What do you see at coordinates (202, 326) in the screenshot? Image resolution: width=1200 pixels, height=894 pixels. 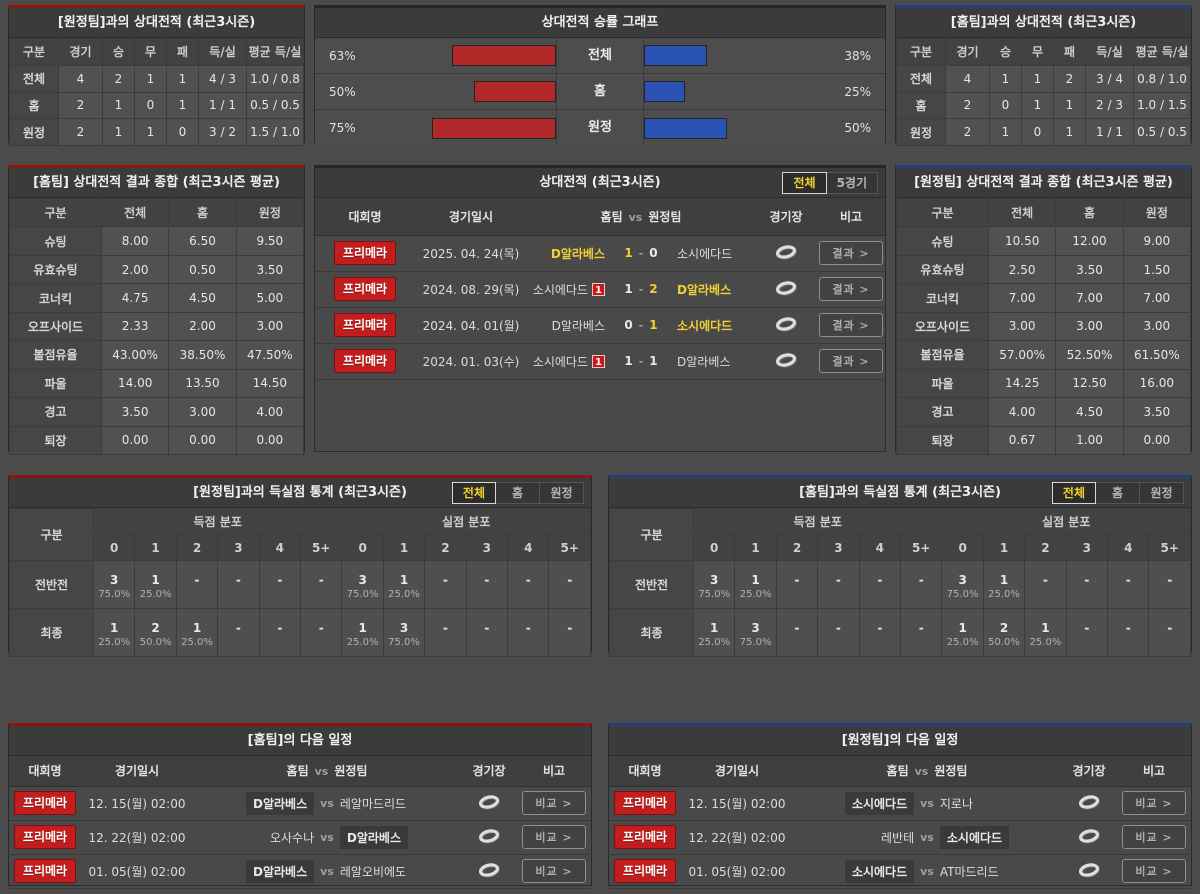 I see `stat-value: 2.00` at bounding box center [202, 326].